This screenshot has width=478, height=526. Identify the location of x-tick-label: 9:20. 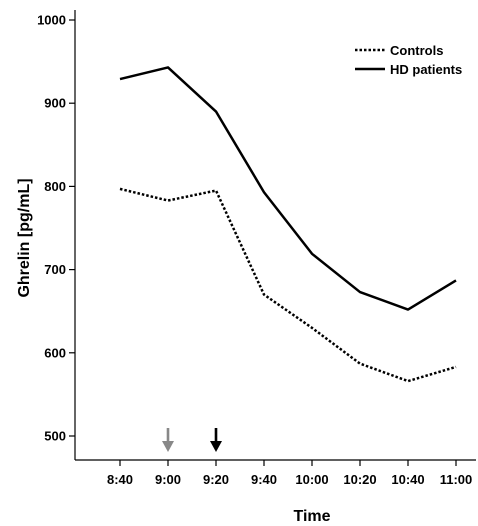
(216, 479).